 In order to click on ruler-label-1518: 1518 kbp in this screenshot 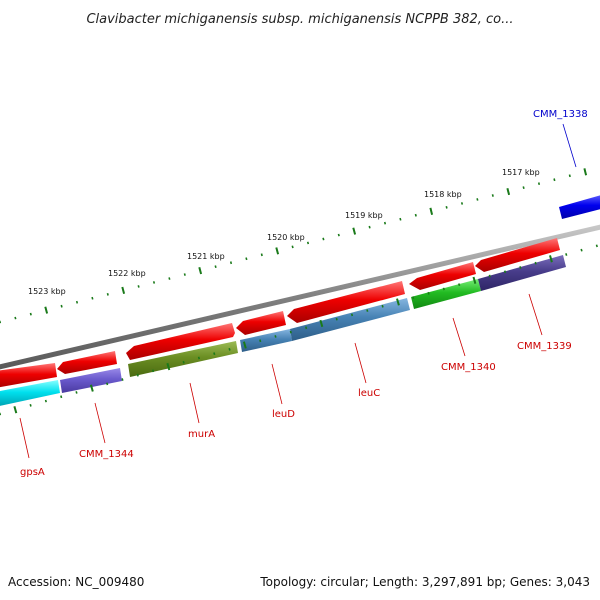, I will do `click(443, 194)`.